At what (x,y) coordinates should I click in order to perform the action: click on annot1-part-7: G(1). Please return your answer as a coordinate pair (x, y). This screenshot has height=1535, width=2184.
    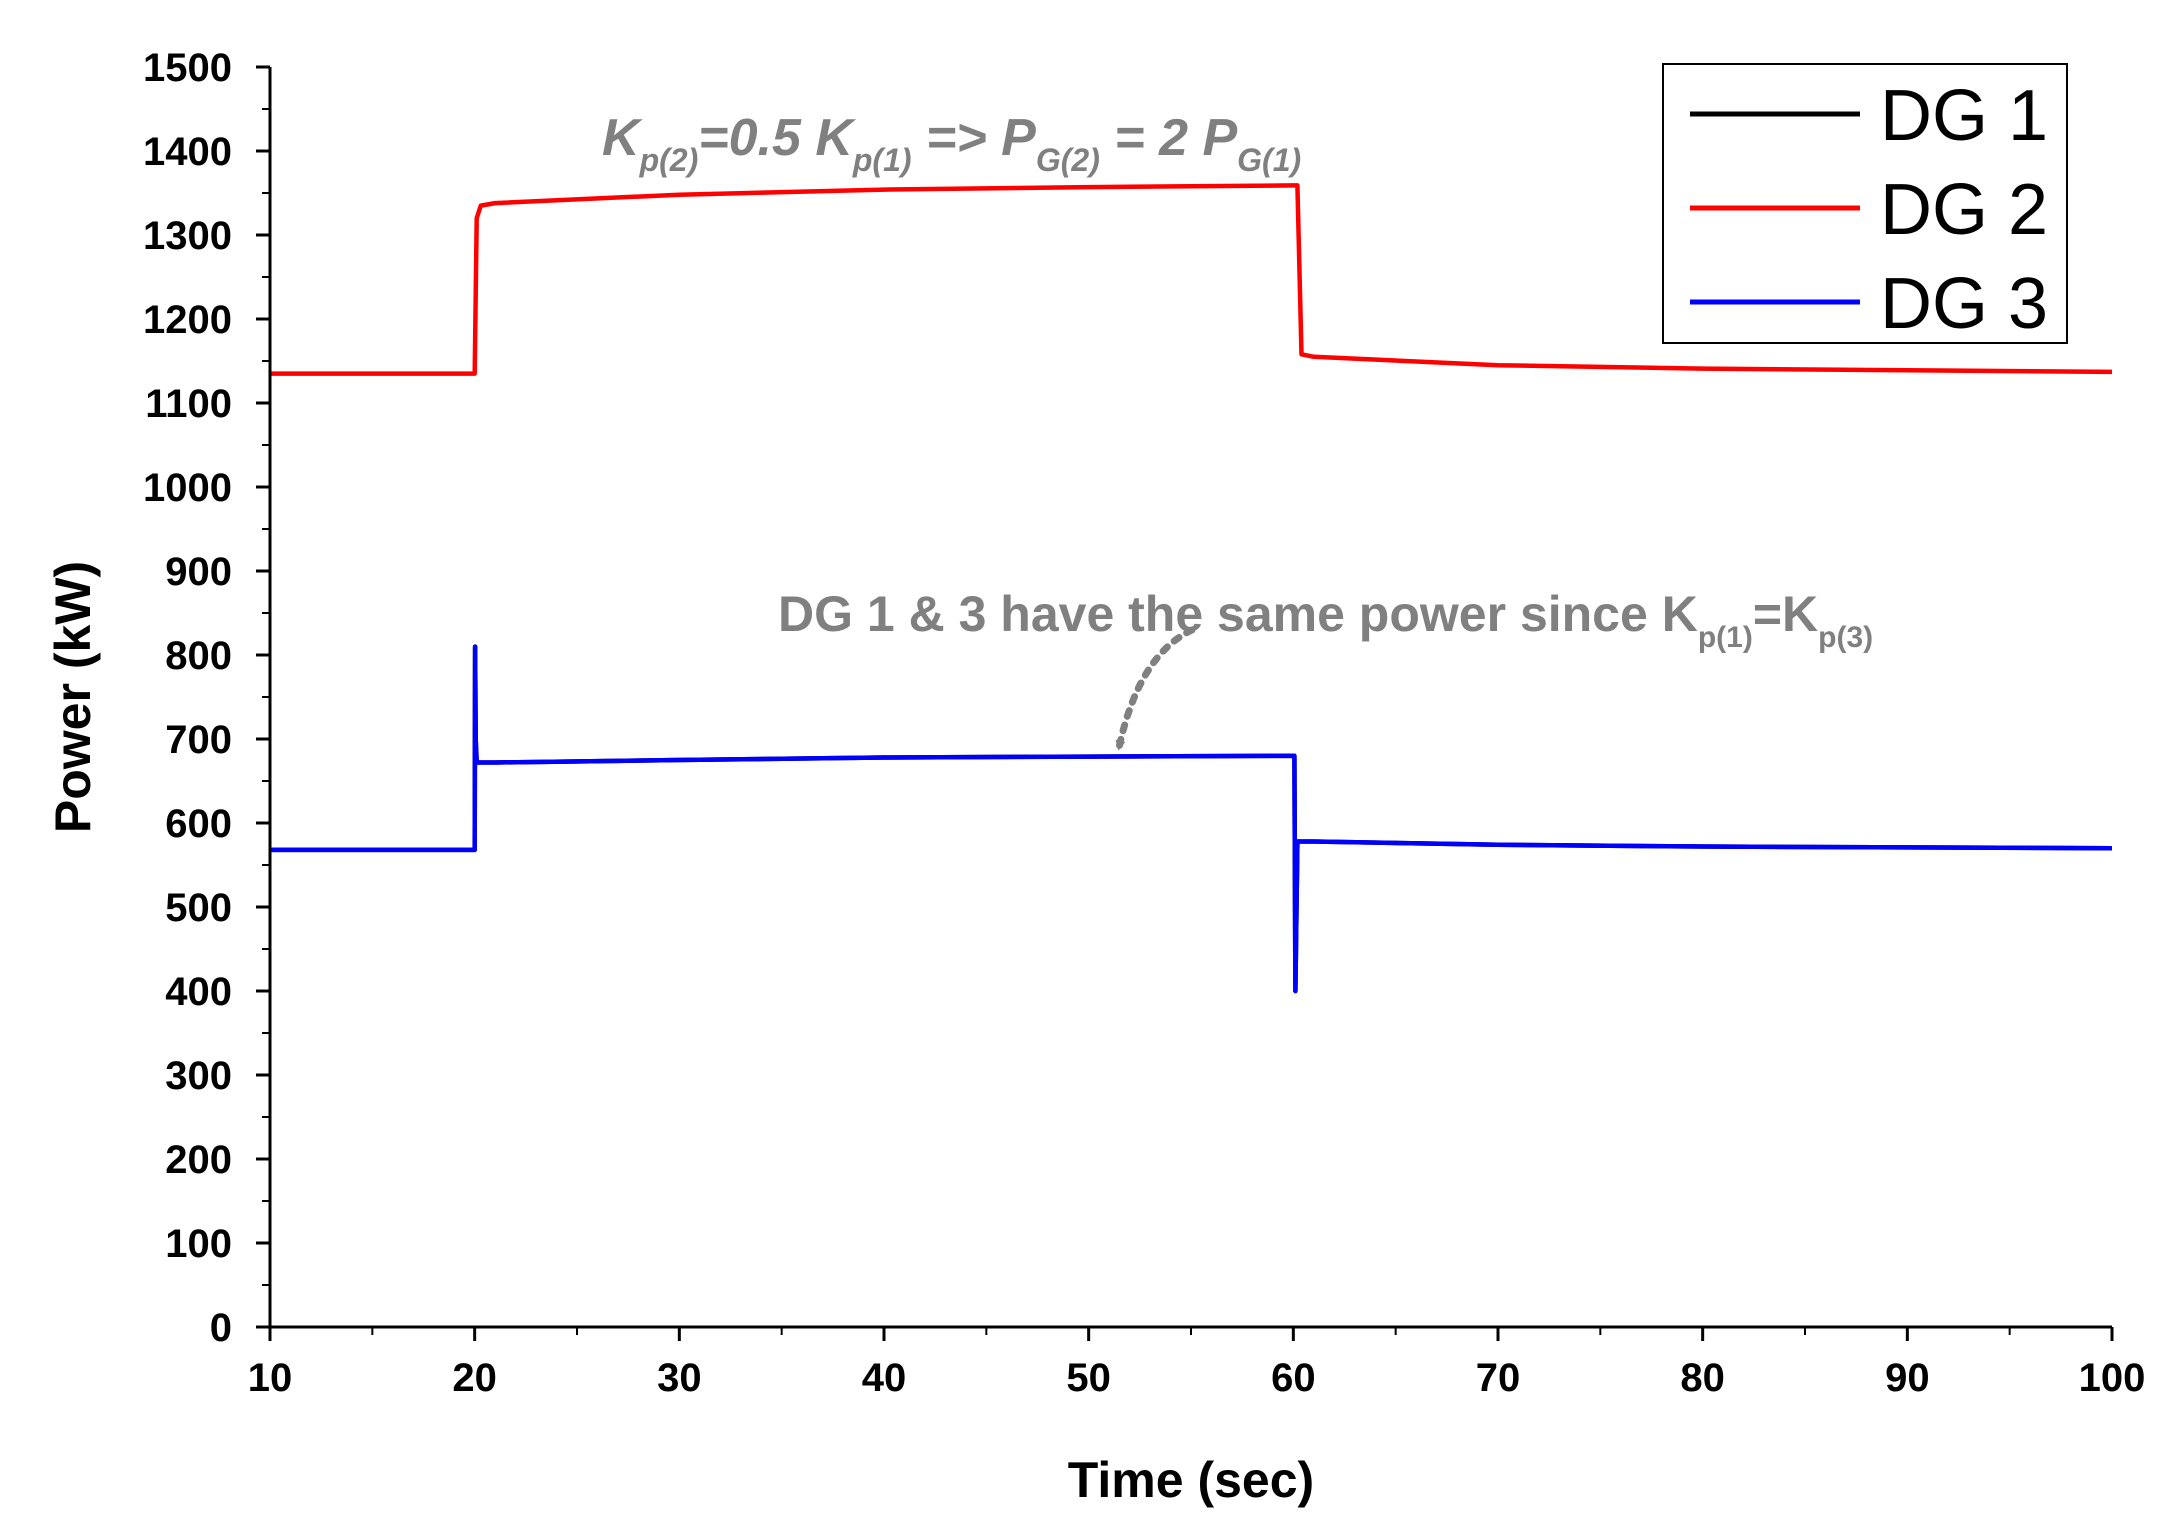
    Looking at the image, I should click on (1269, 160).